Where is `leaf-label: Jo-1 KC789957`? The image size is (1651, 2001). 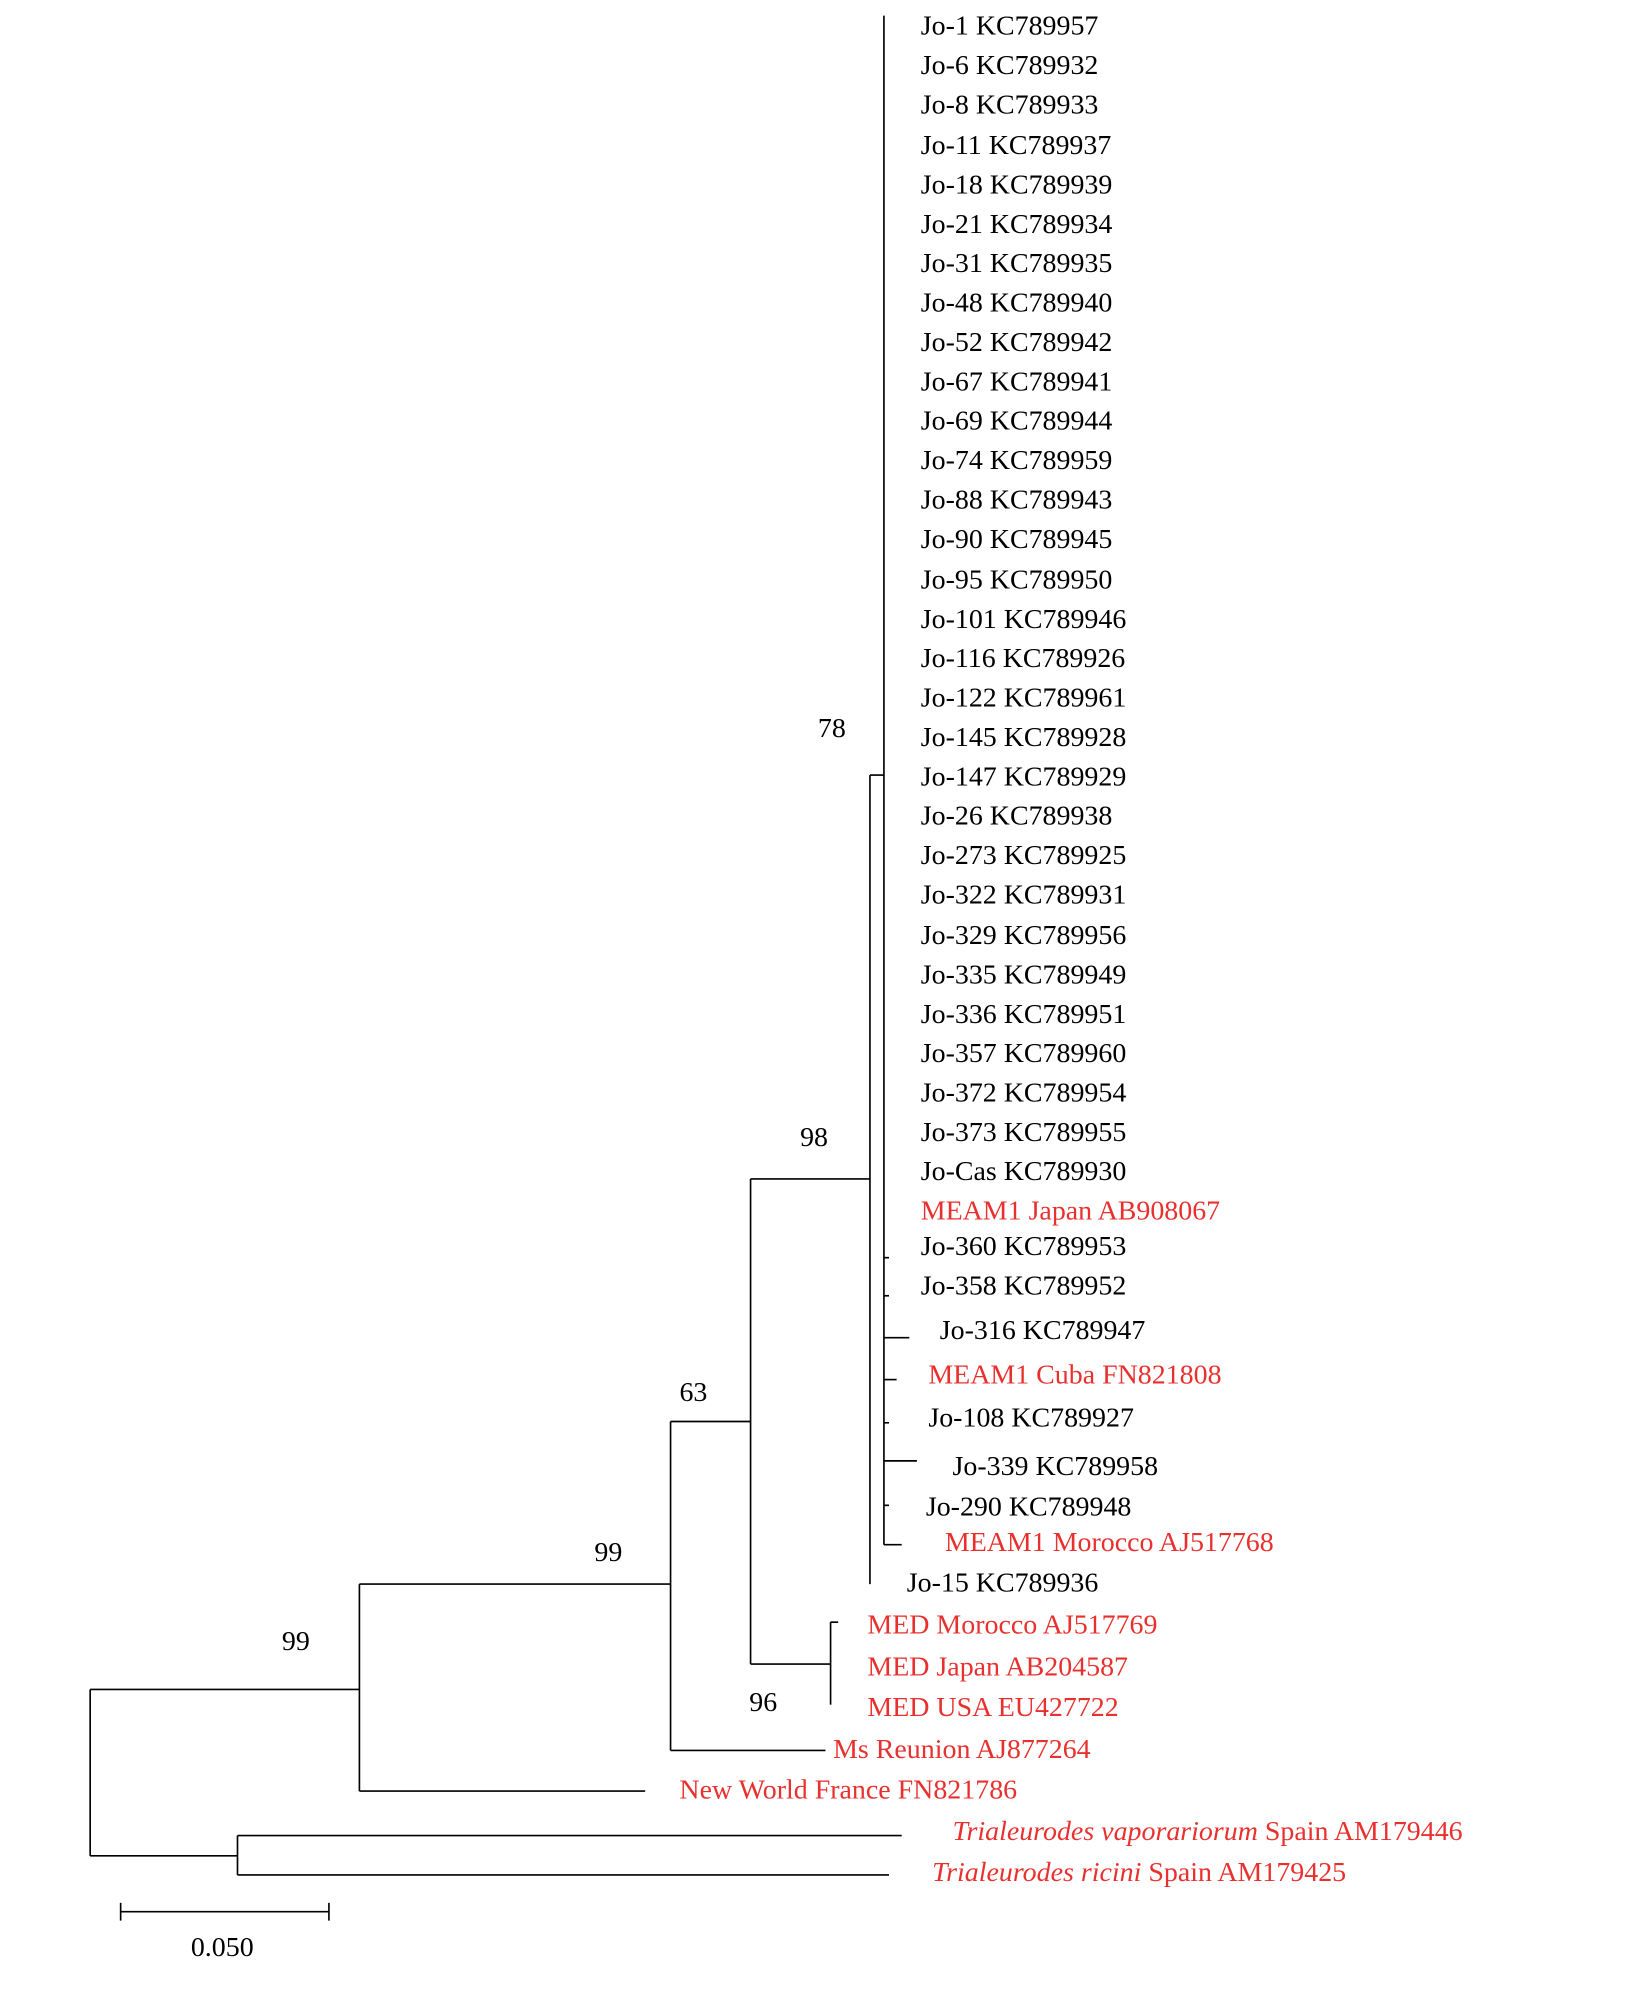
leaf-label: Jo-1 KC789957 is located at coordinates (1010, 26).